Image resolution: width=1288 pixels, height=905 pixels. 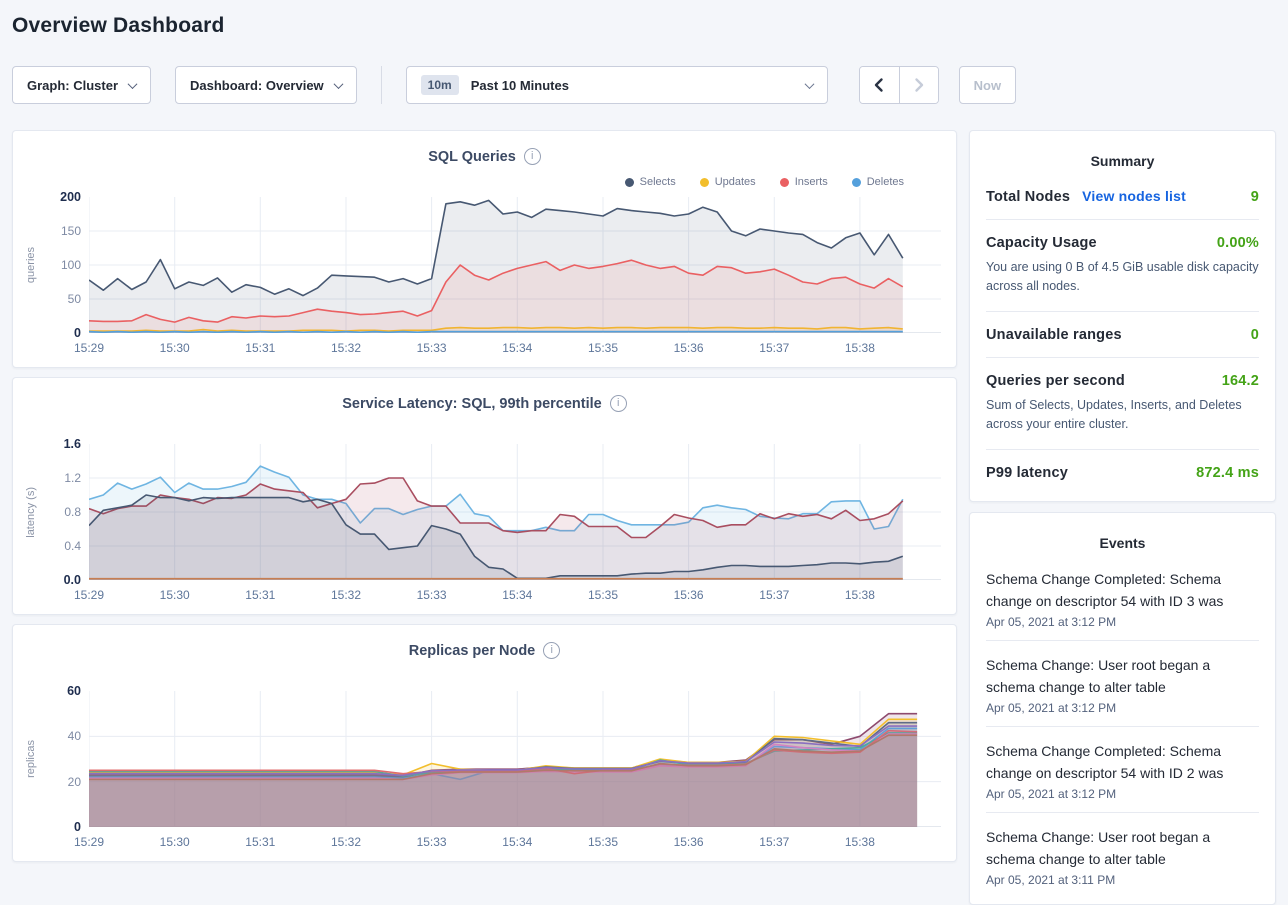 I want to click on series-line-node-brown, so click(x=503, y=757).